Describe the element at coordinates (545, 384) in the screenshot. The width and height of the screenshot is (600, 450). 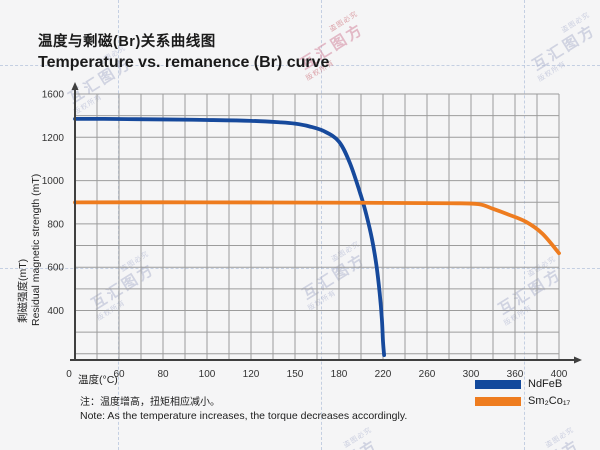
I see `legend-label-ndfeb: NdFeB` at that location.